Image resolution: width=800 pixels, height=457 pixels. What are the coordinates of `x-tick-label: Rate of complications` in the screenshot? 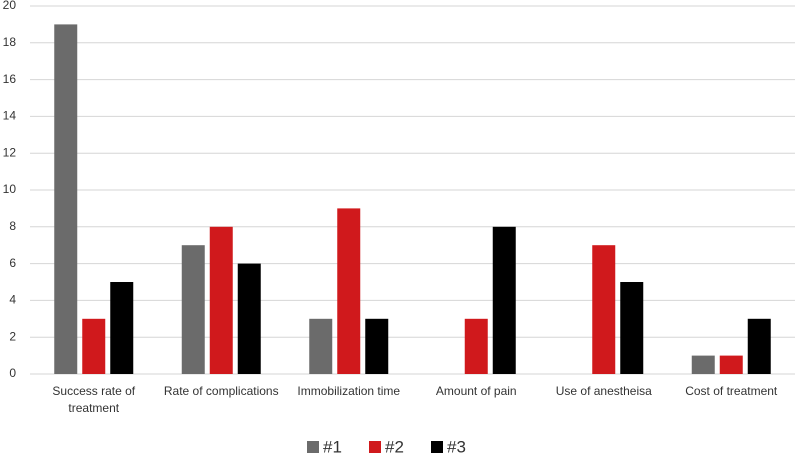 It's located at (221, 391).